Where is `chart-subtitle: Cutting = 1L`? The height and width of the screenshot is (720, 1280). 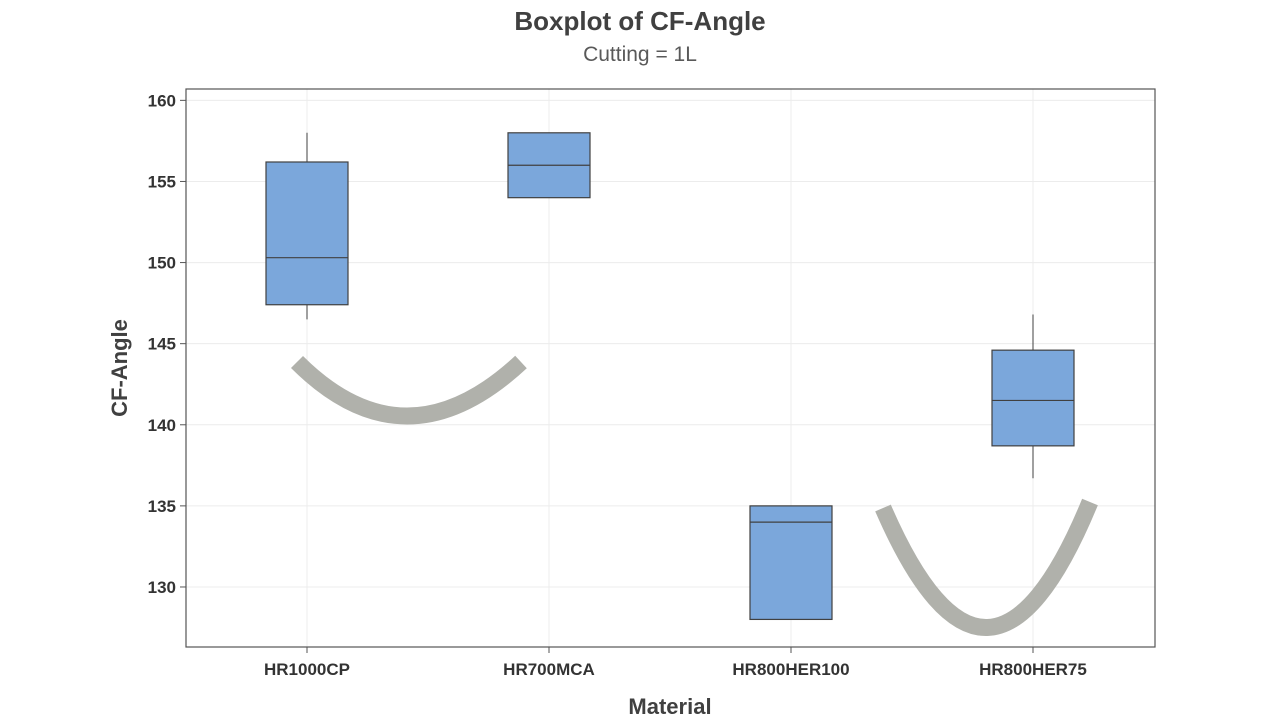 chart-subtitle: Cutting = 1L is located at coordinates (640, 54).